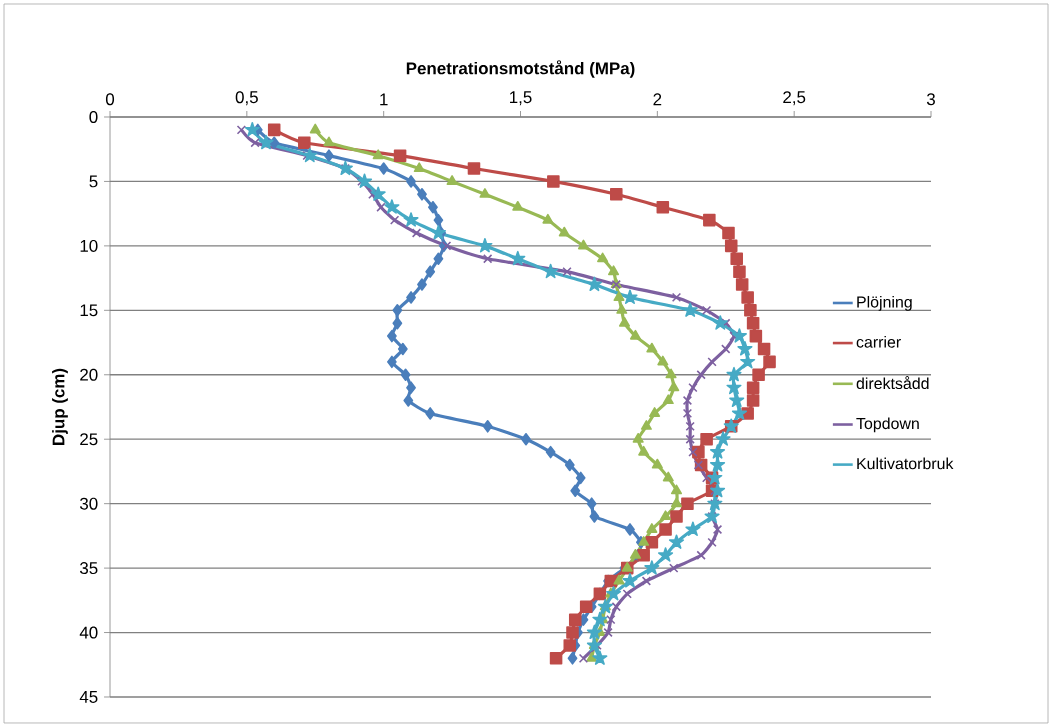 The width and height of the screenshot is (1052, 727). Describe the element at coordinates (110, 99) in the screenshot. I see `x-tick-label: 0` at that location.